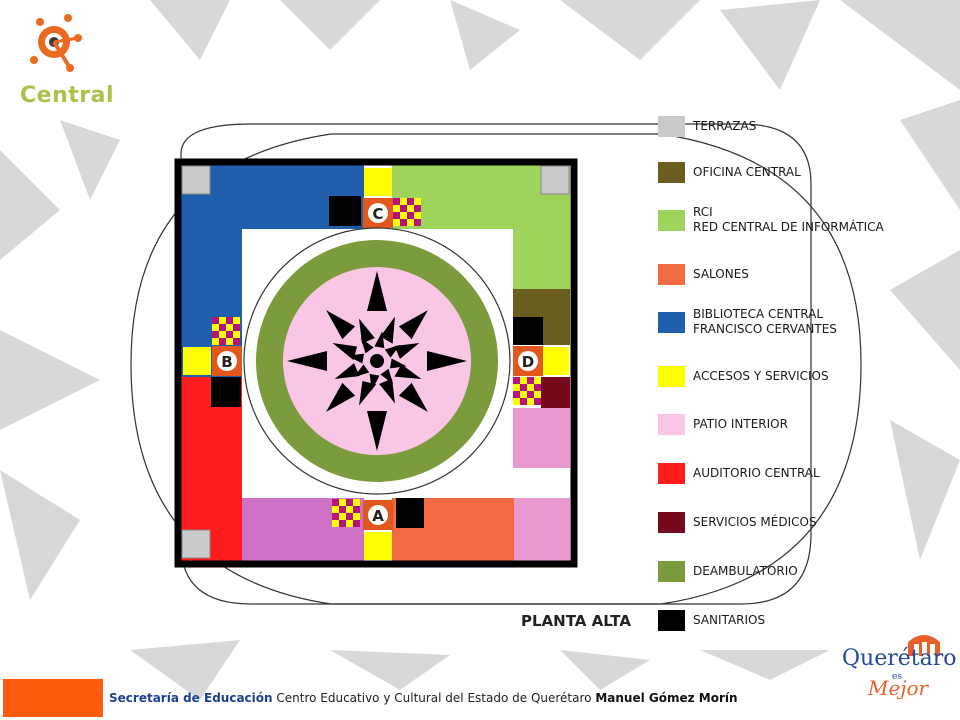  I want to click on legend-item: ACCESOS Y SERVICIOS, so click(743, 376).